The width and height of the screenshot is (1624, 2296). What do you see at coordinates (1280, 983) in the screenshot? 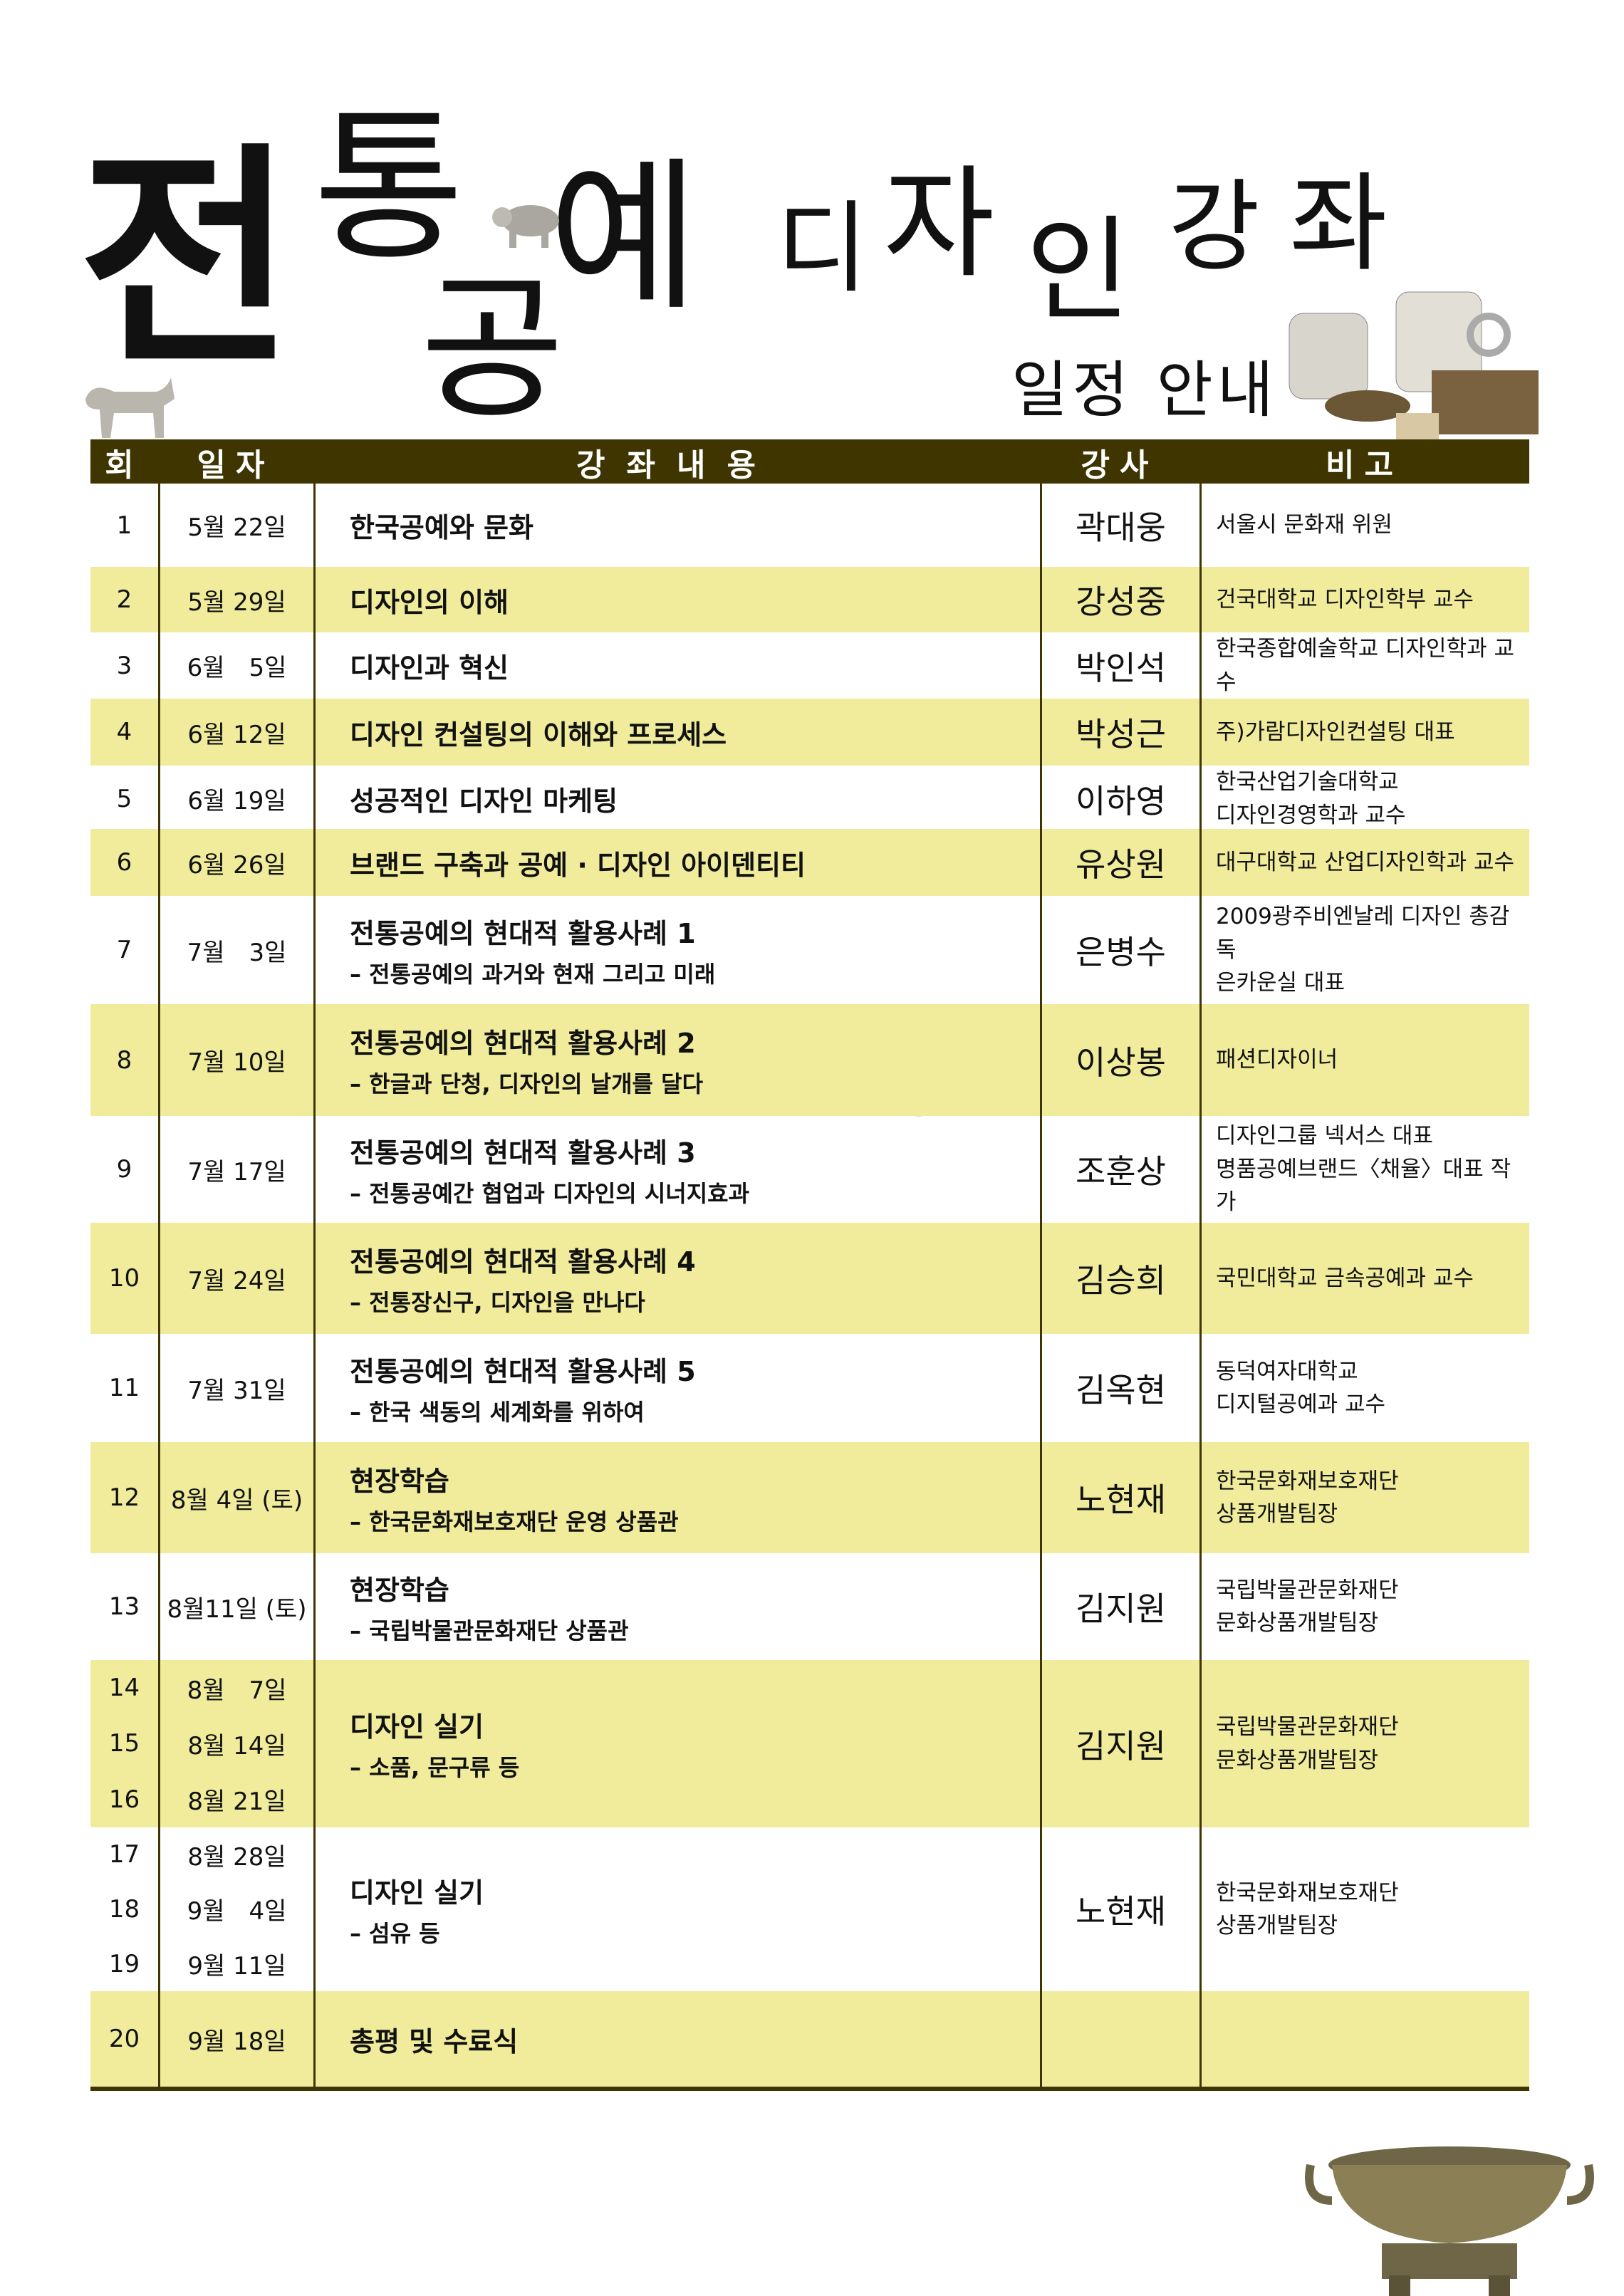
I see `lecturer-affiliation: 은카운실 대표` at bounding box center [1280, 983].